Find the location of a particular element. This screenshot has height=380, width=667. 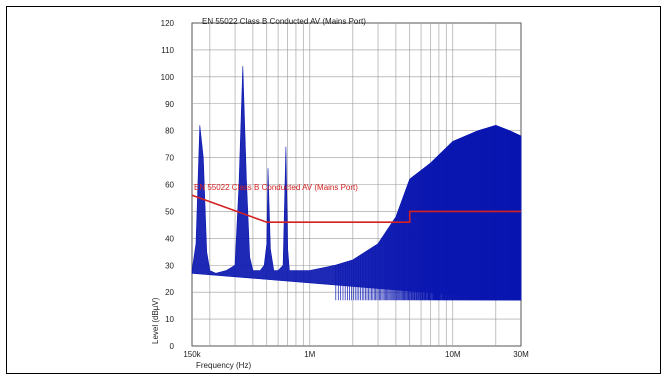

y-tick-label: 20 is located at coordinates (169, 292).